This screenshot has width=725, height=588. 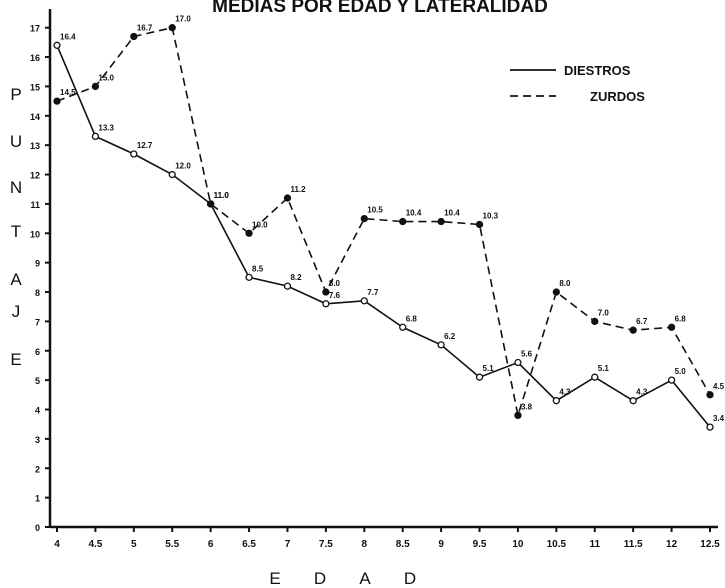 What do you see at coordinates (37, 411) in the screenshot?
I see `y-tick-label: 4` at bounding box center [37, 411].